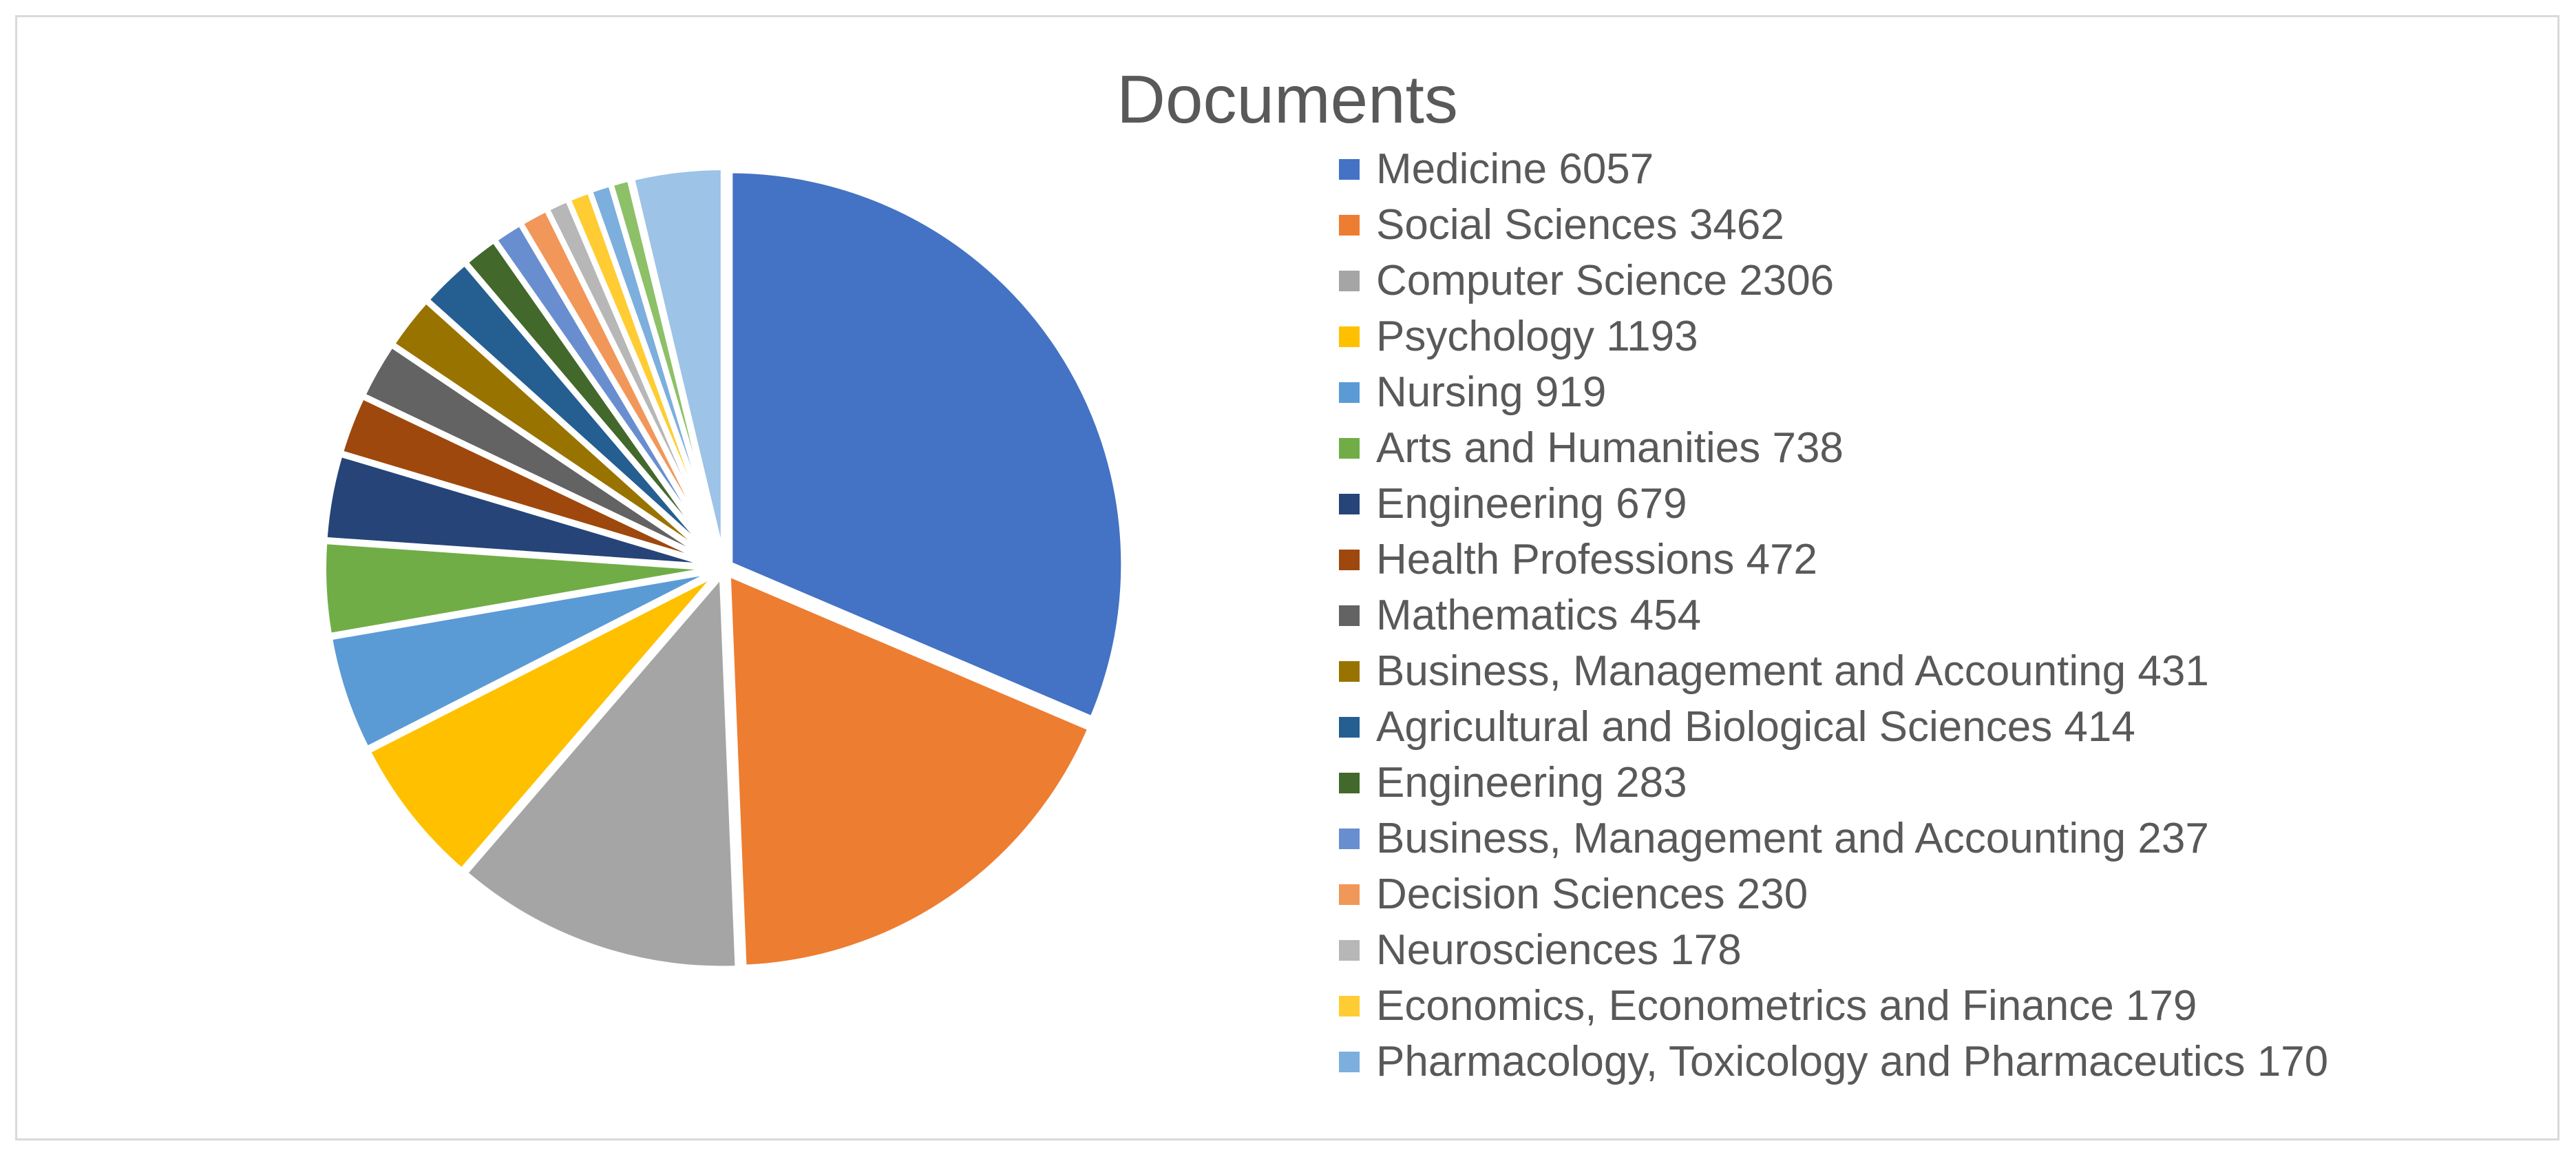 The width and height of the screenshot is (2576, 1157). I want to click on legend-item-15: Neurosciences 178, so click(1834, 950).